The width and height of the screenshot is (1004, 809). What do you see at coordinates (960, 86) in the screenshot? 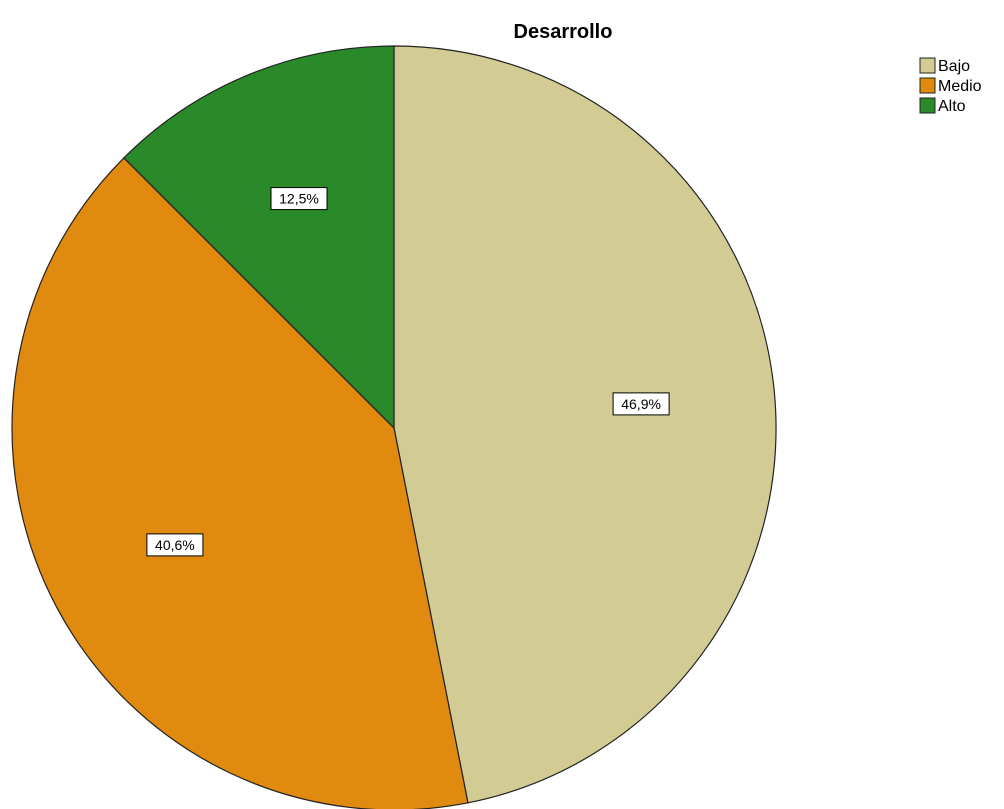
I see `legend-label-medio: Medio` at bounding box center [960, 86].